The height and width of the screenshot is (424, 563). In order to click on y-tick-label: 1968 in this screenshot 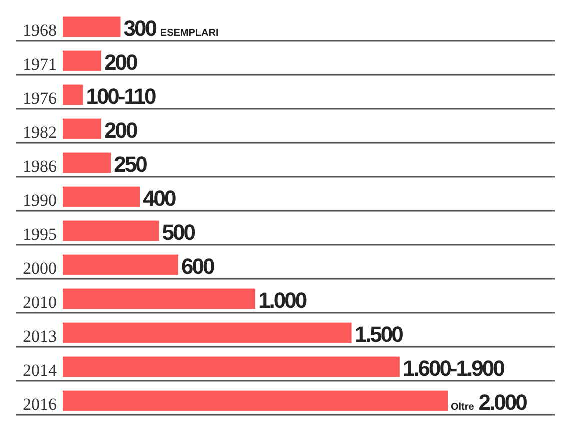, I will do `click(40, 30)`.